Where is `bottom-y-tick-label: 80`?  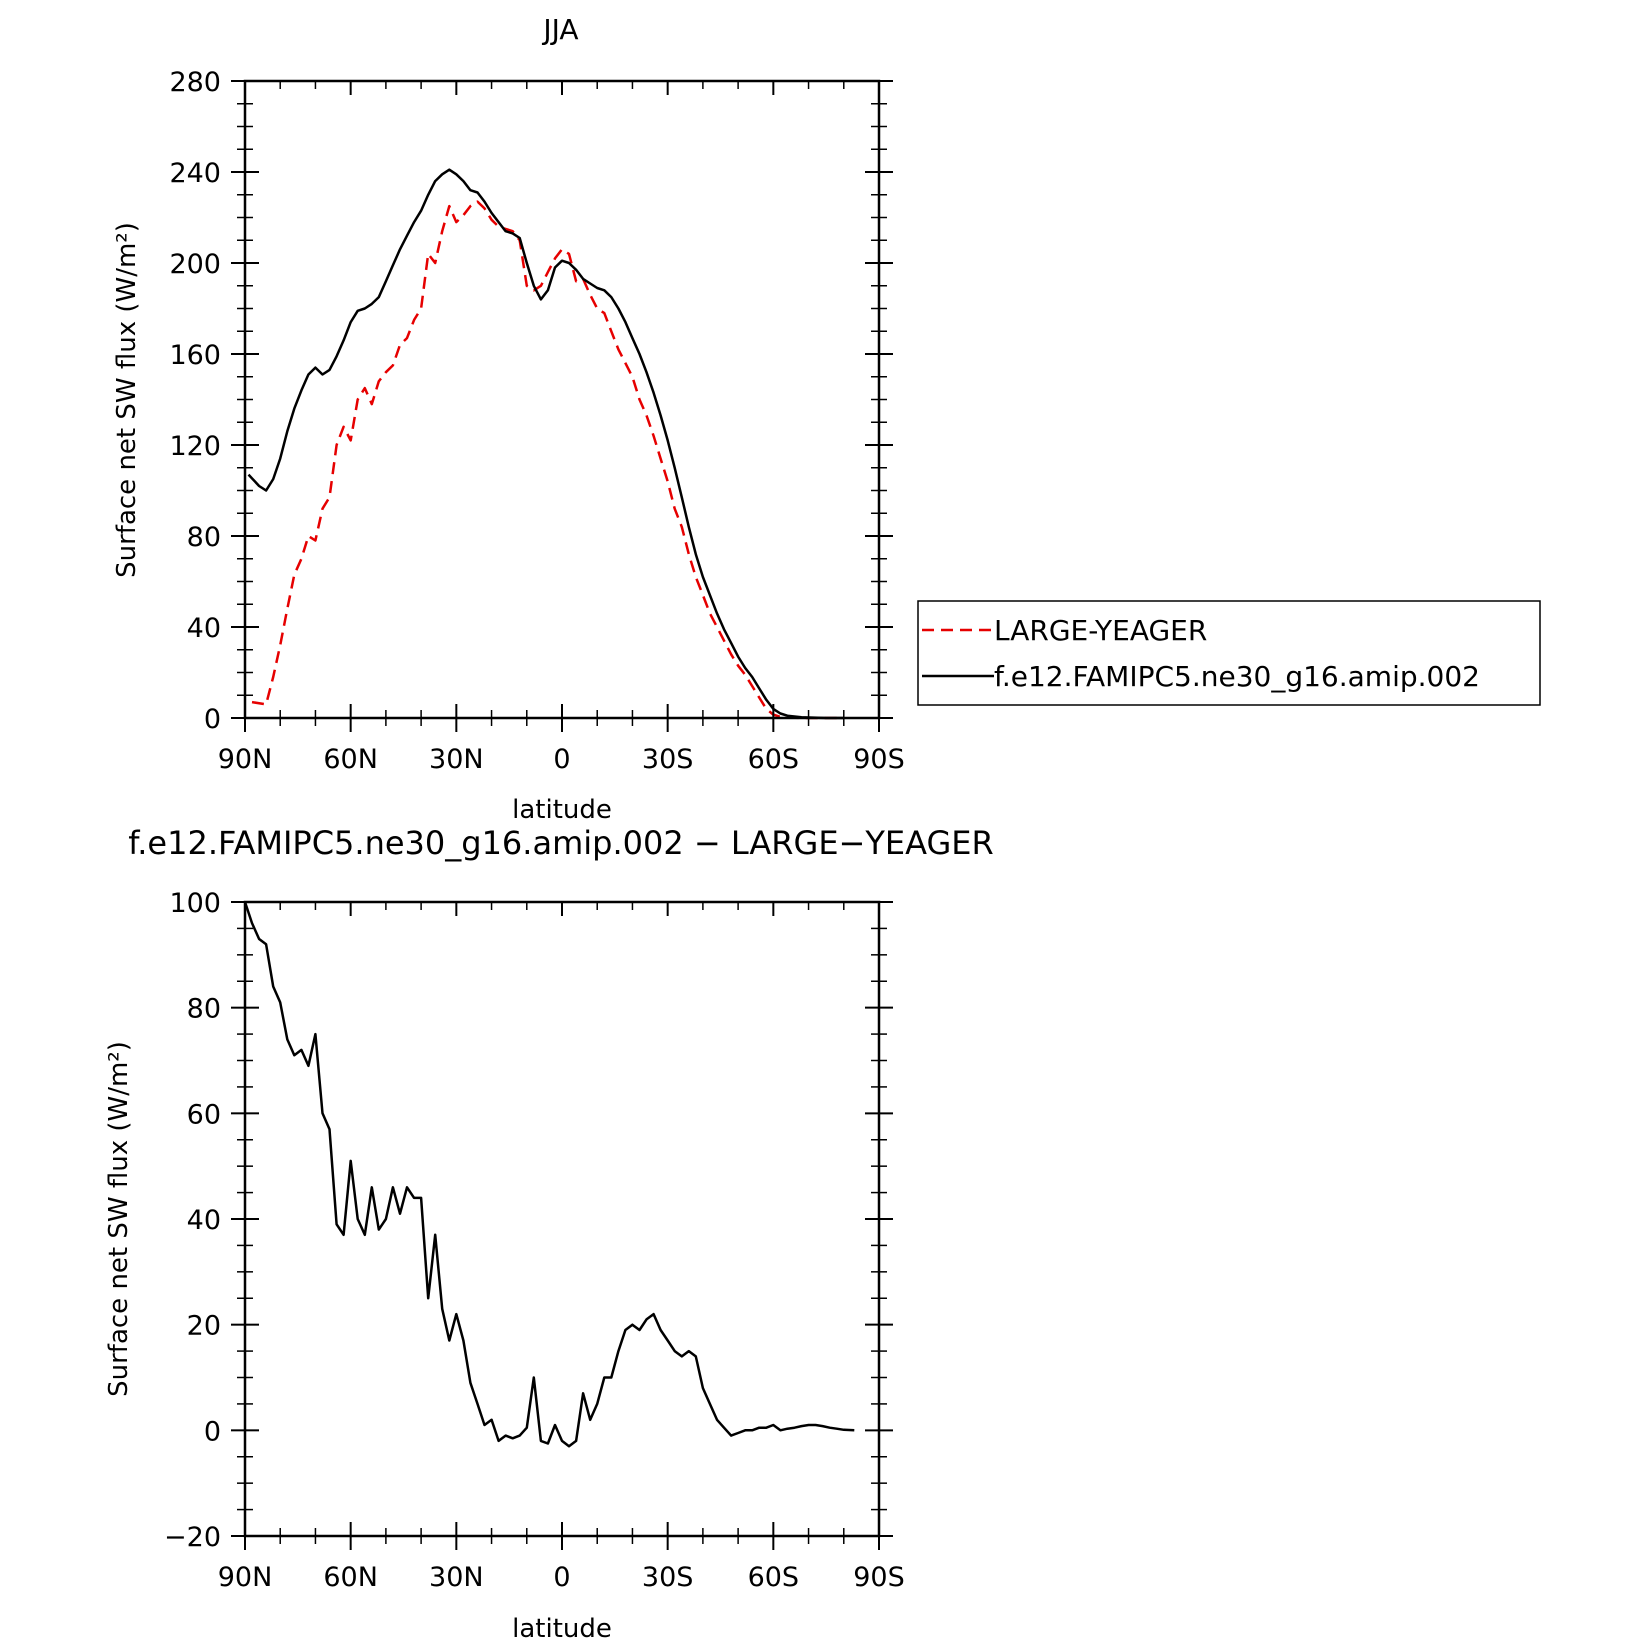
bottom-y-tick-label: 80 is located at coordinates (204, 1009).